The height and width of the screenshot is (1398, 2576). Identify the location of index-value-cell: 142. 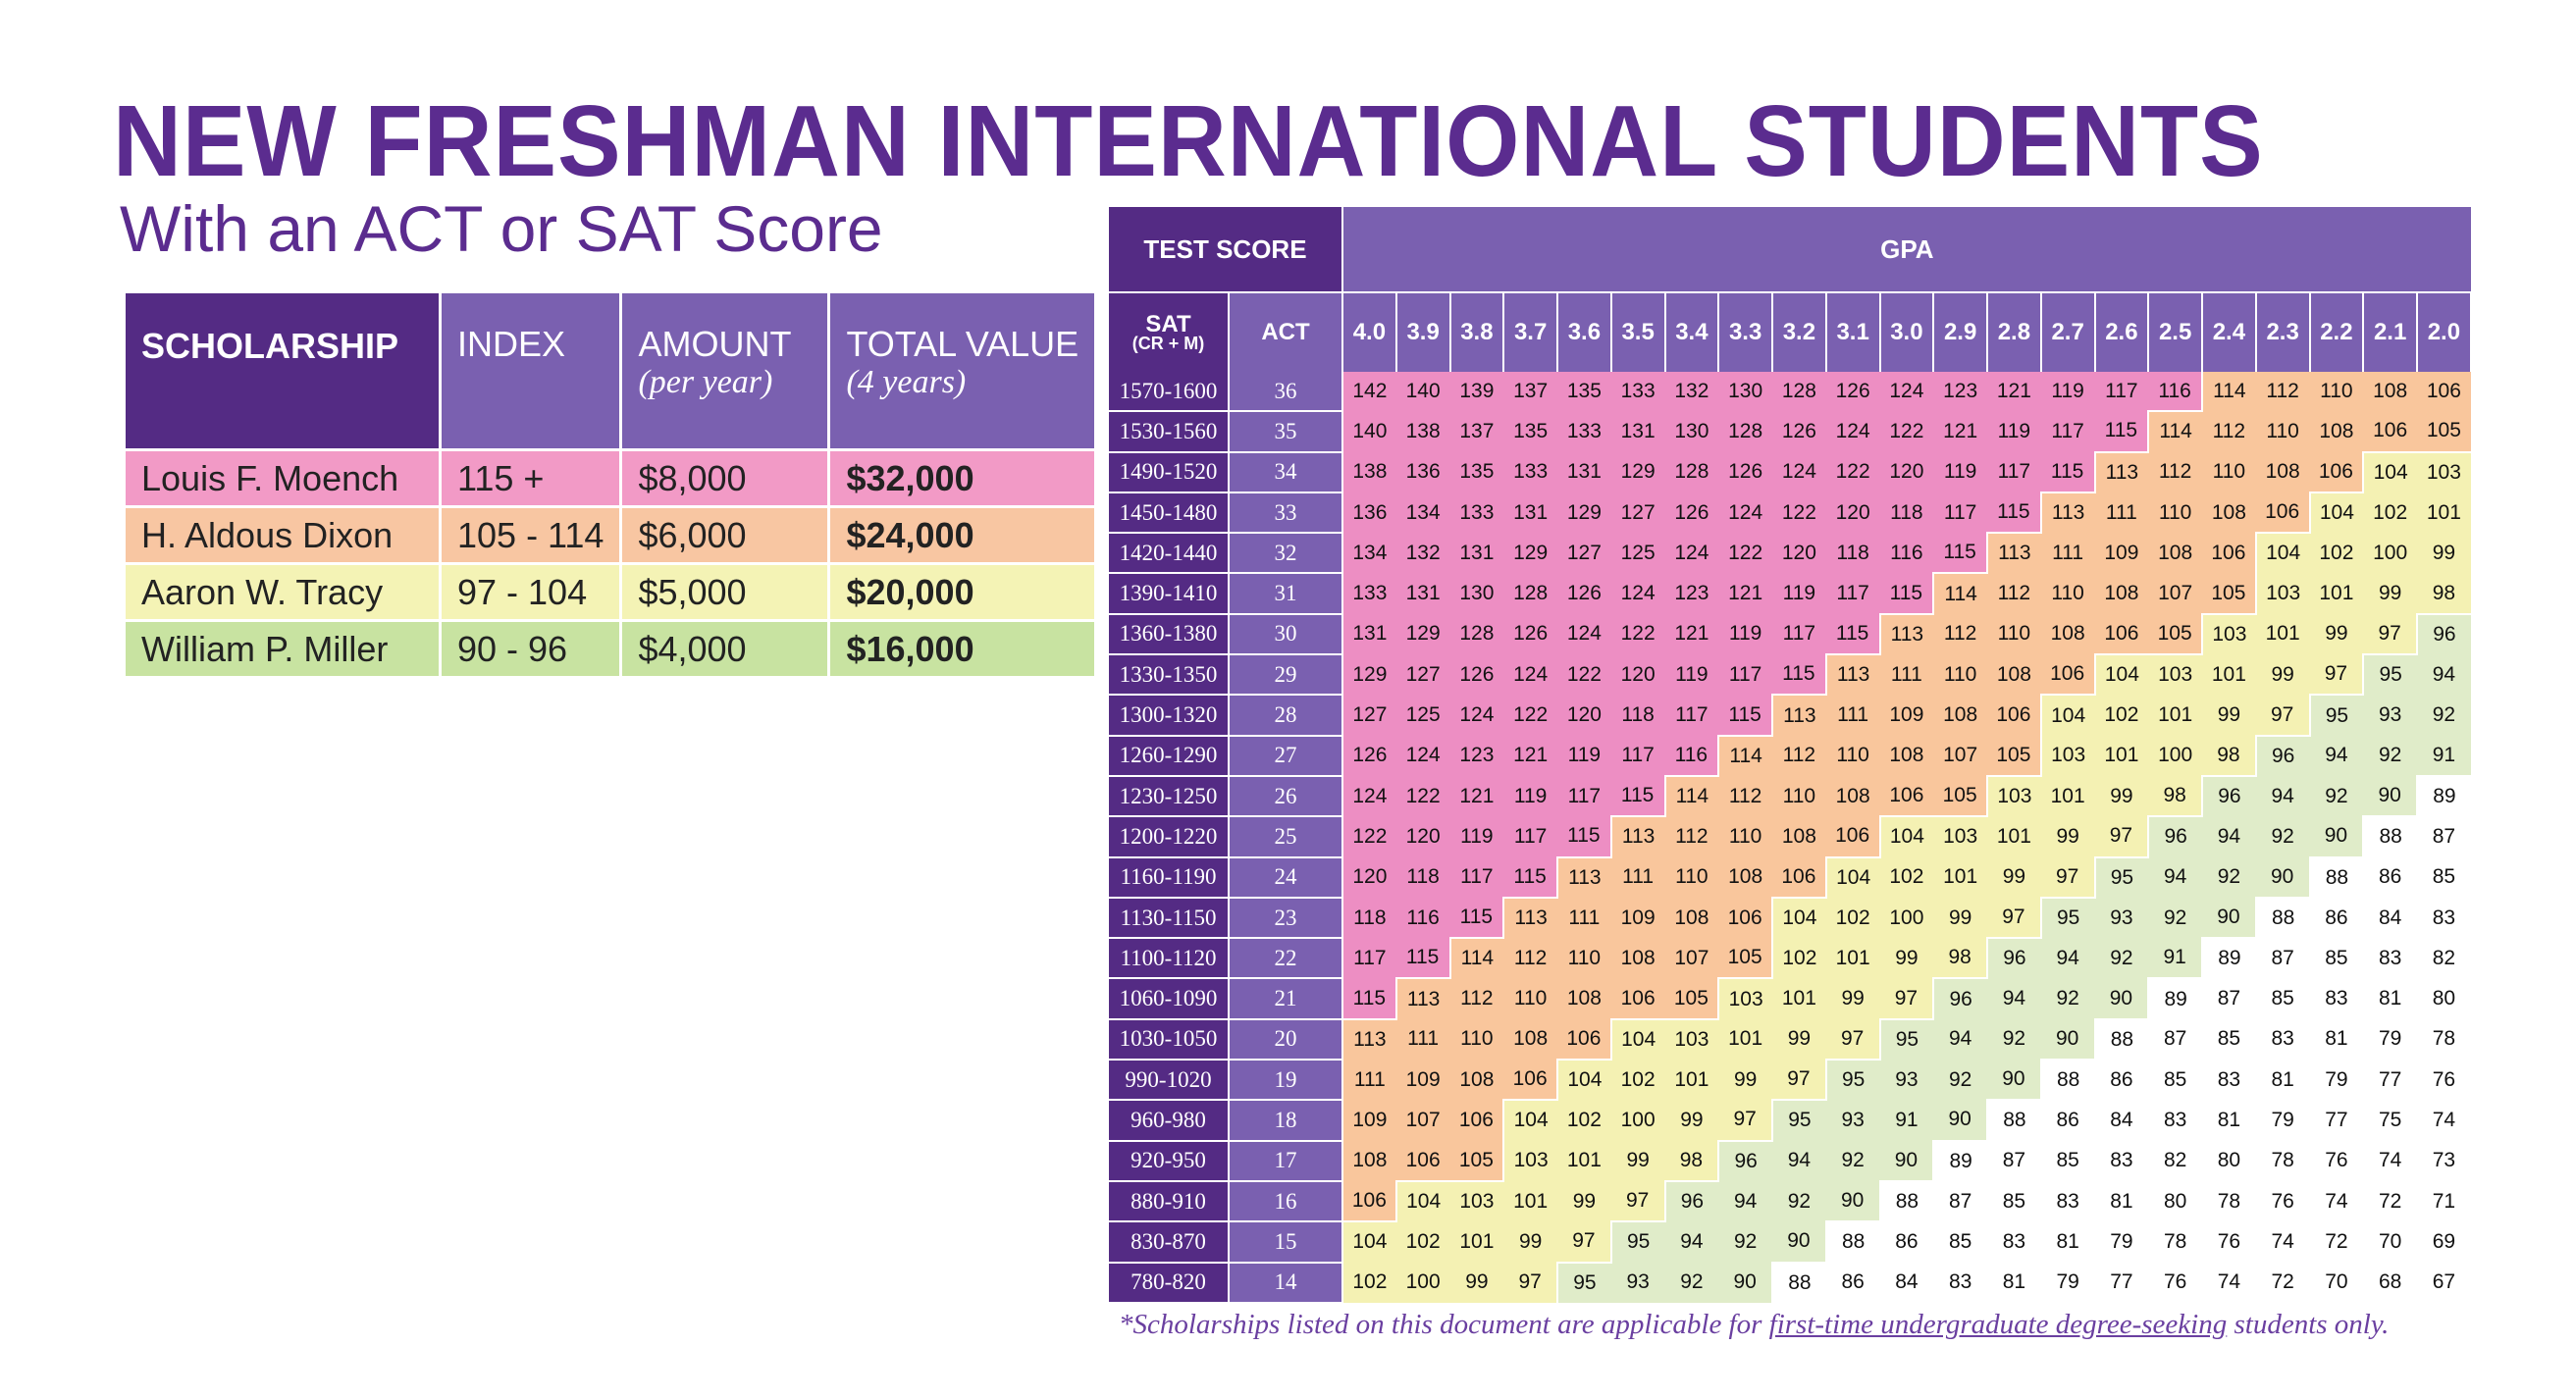
(1369, 392).